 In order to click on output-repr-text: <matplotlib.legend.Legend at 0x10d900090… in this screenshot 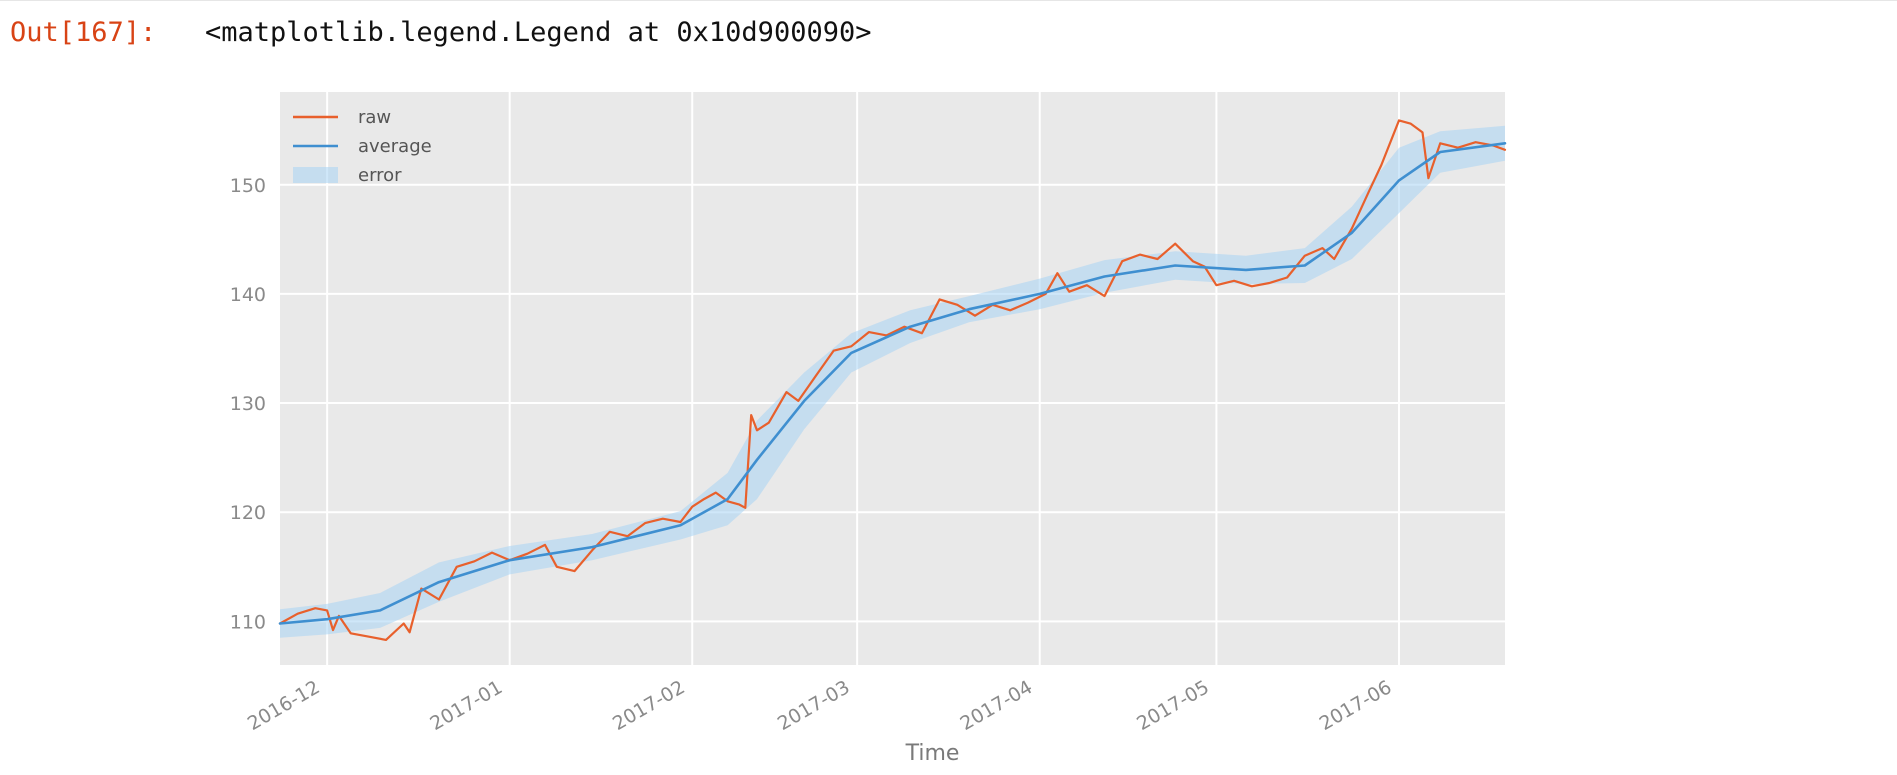, I will do `click(538, 32)`.